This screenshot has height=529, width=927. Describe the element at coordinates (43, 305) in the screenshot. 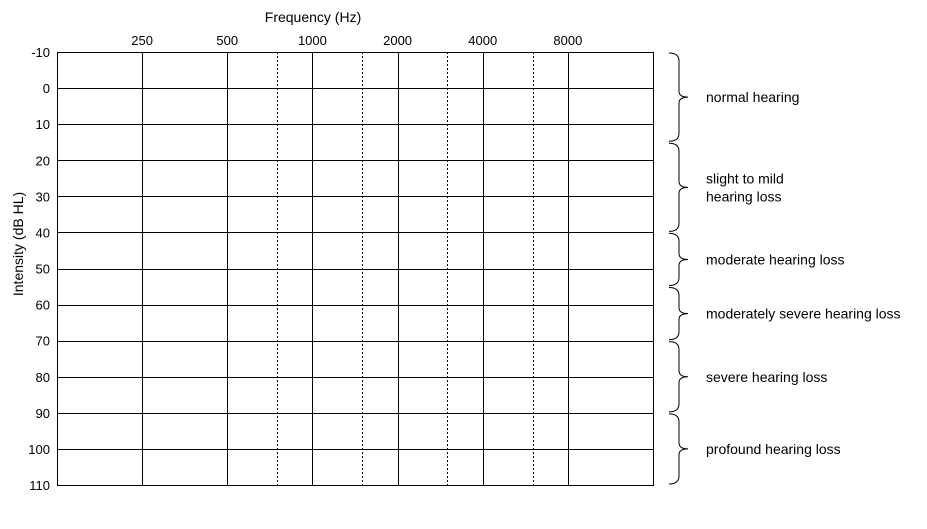

I see `y-tick-label: 60` at that location.